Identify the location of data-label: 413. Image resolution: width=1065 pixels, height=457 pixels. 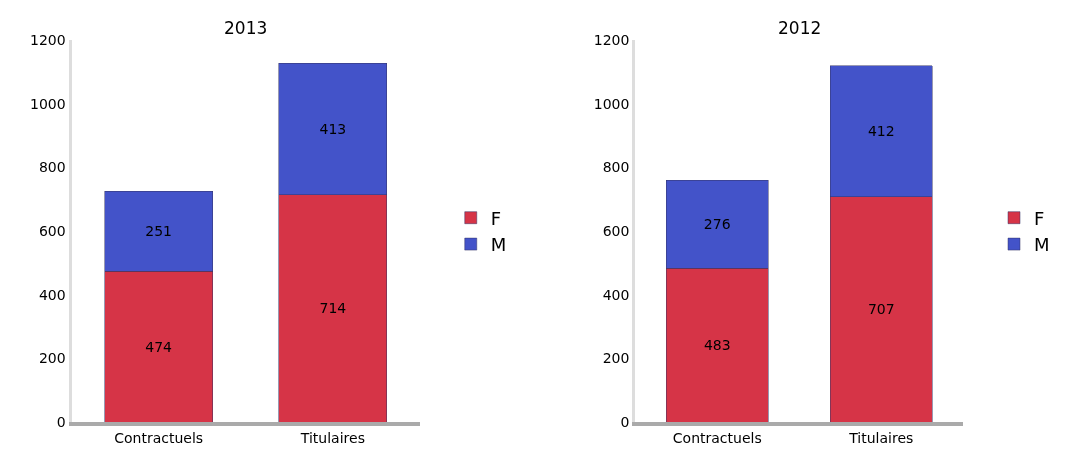
(333, 128).